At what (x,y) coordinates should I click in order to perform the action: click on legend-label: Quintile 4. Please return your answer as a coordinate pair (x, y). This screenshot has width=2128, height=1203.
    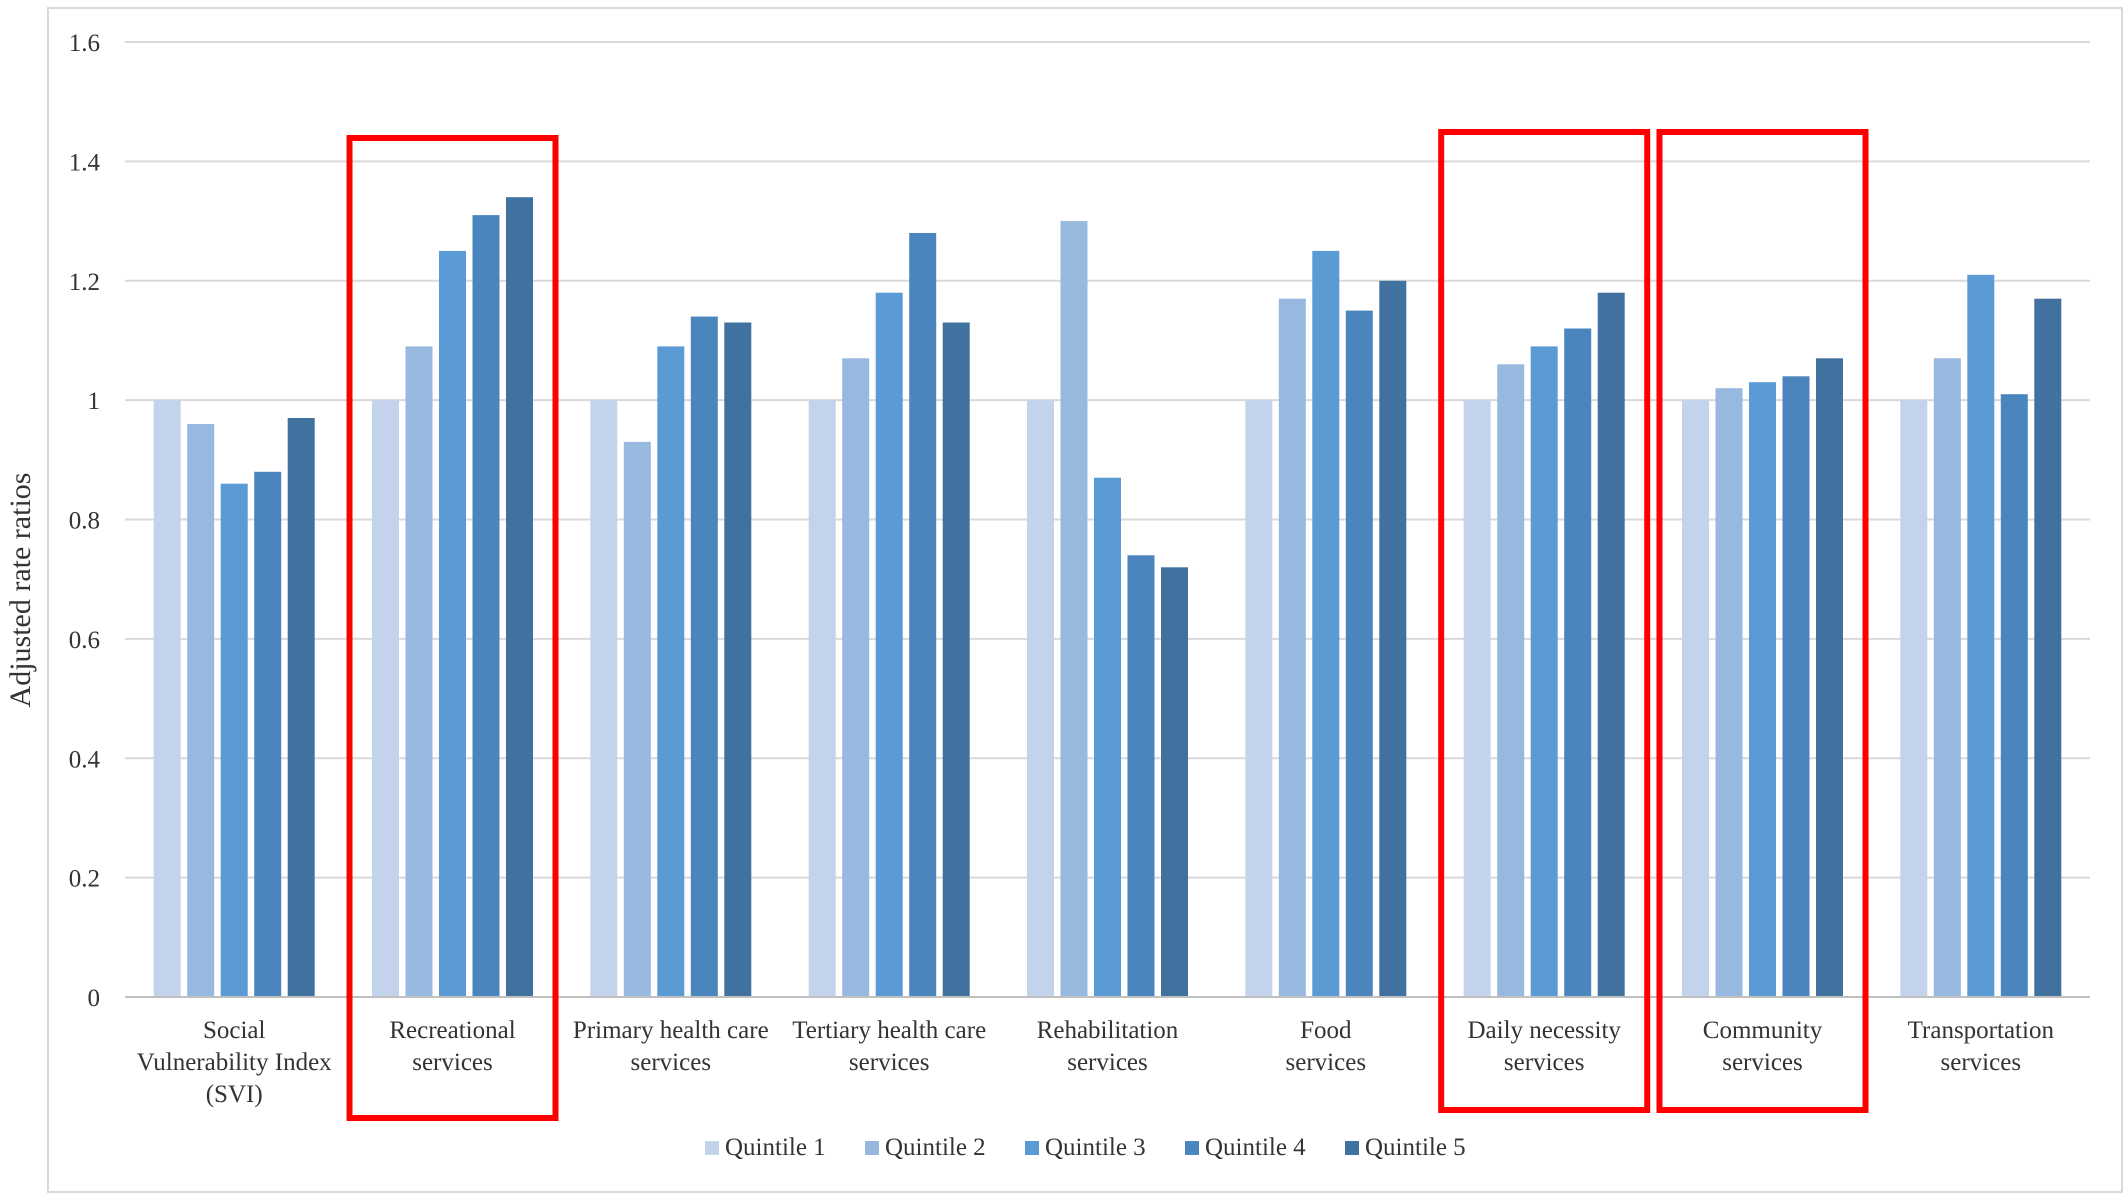
    Looking at the image, I should click on (1255, 1147).